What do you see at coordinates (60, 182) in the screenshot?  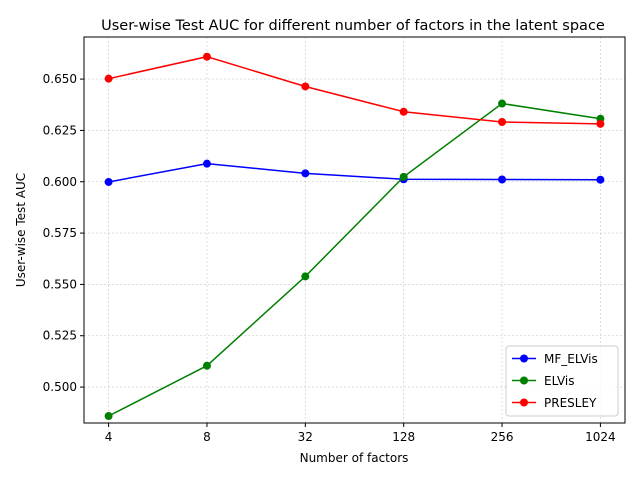 I see `y-tick-label: 0.600` at bounding box center [60, 182].